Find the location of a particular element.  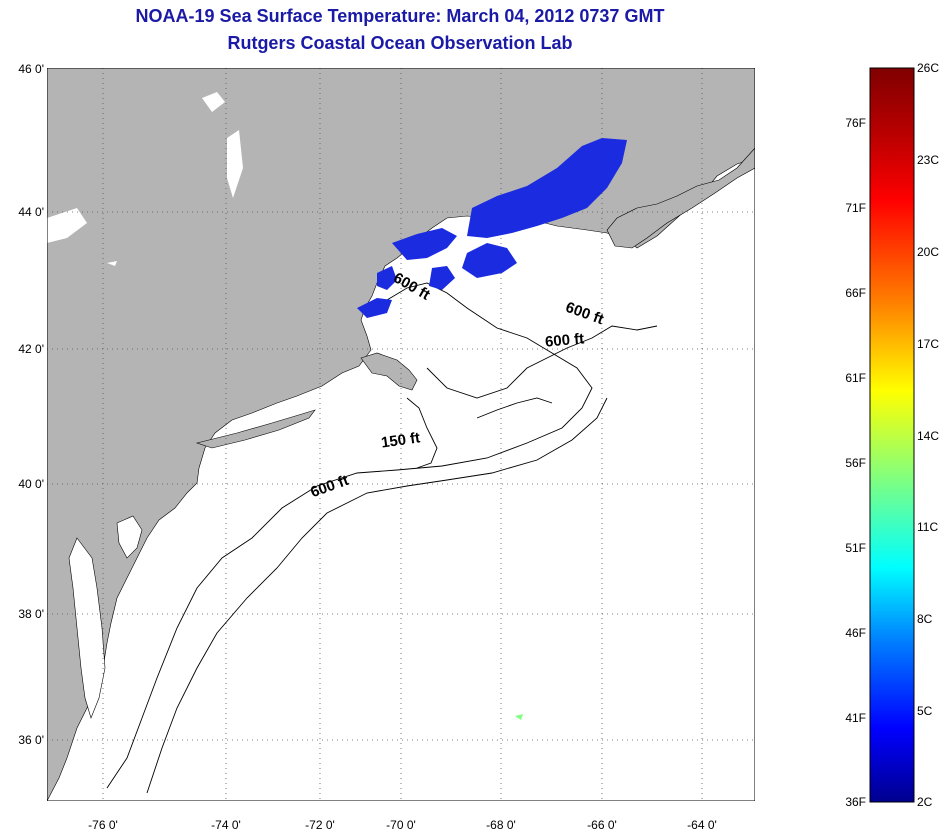

colorbar-c-label: 11C is located at coordinates (928, 527).